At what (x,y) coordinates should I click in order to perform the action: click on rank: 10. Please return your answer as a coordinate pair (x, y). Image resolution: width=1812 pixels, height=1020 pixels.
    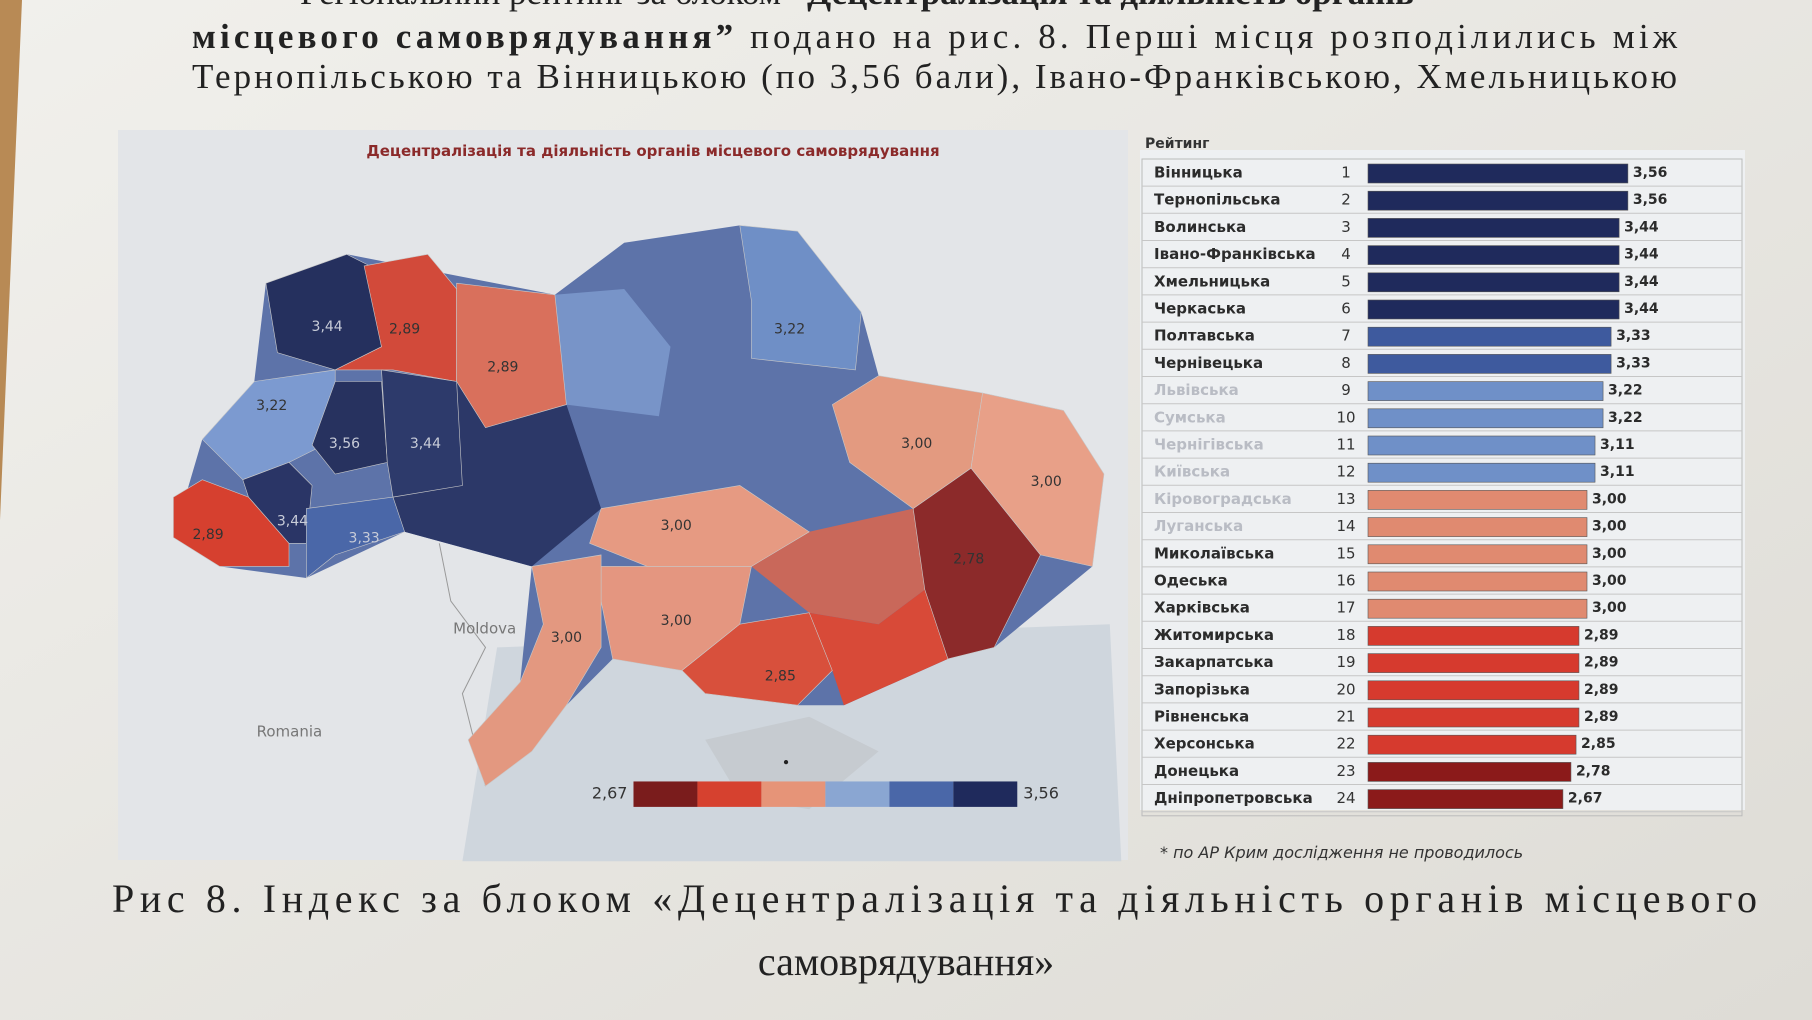
    Looking at the image, I should click on (1345, 417).